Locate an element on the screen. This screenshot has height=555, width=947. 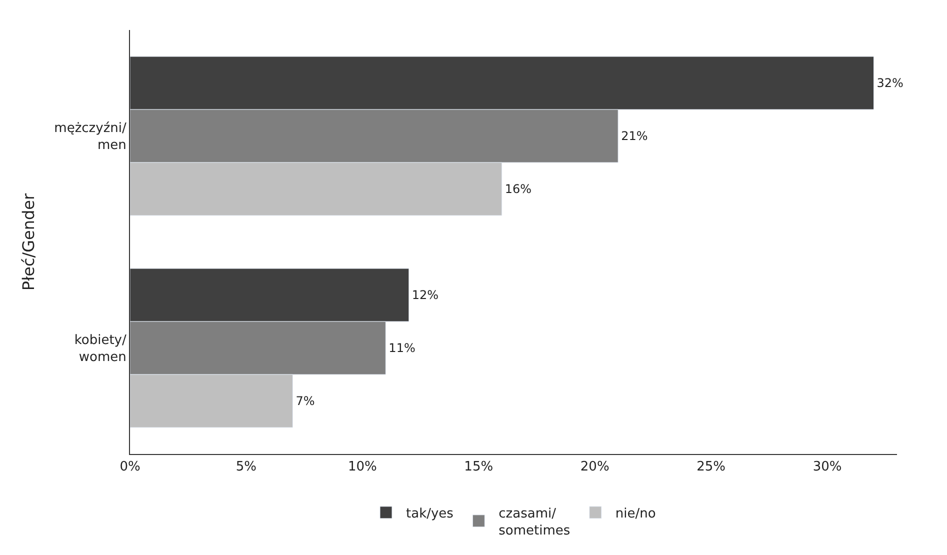
x-tick-label: 10% is located at coordinates (362, 467).